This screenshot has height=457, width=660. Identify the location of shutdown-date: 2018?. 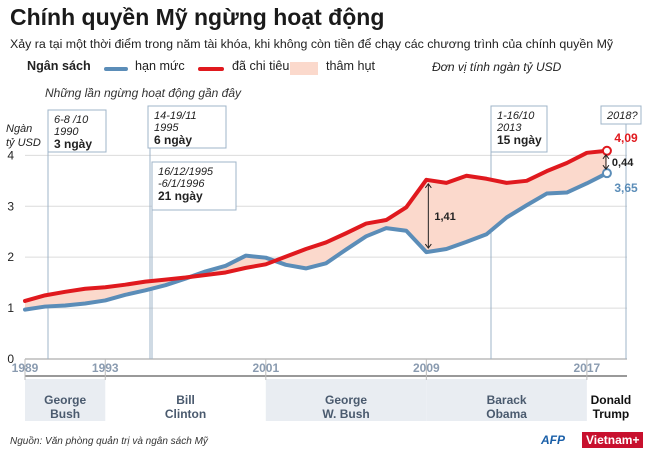
(622, 116).